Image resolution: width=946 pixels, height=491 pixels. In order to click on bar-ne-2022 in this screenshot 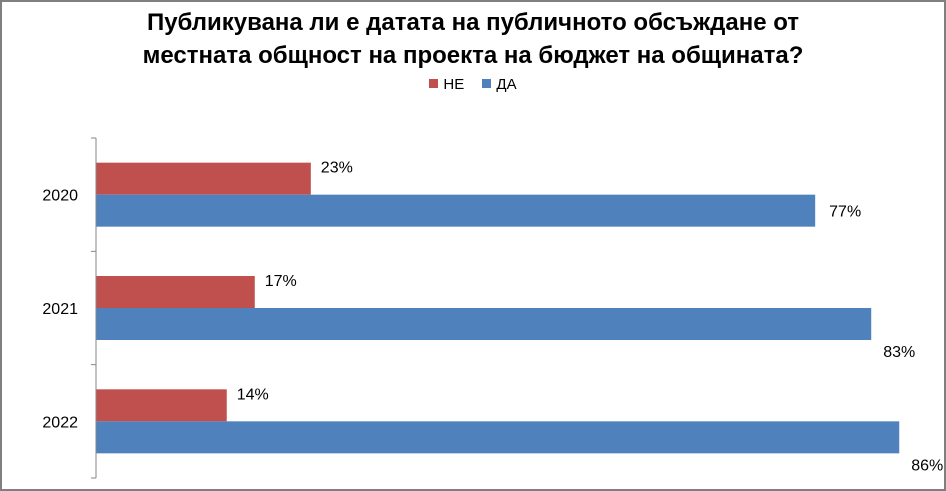, I will do `click(161, 405)`.